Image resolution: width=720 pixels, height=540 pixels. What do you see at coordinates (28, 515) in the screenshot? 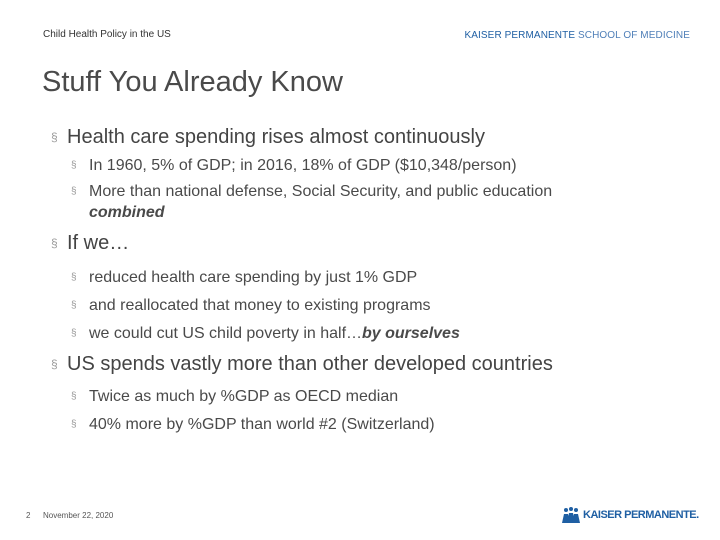
I see `page-number: 2` at bounding box center [28, 515].